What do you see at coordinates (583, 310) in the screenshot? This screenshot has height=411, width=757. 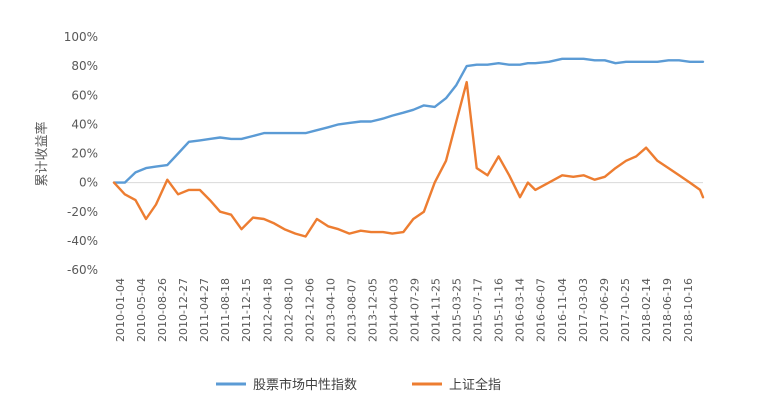 I see `x-tick-label: 2017-03-03` at bounding box center [583, 310].